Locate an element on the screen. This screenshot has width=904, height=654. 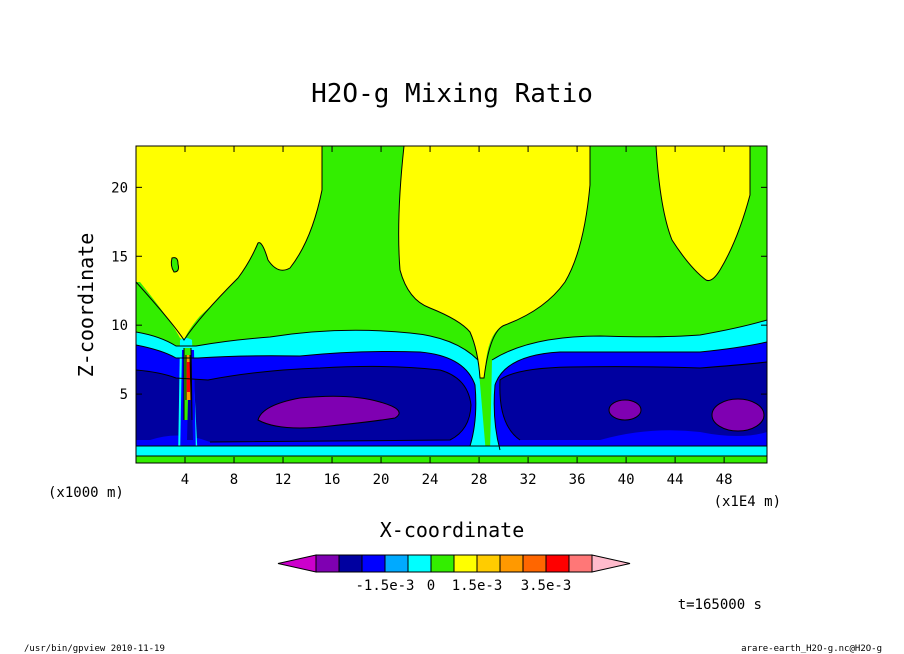
footer-right: arare-earth_H2O-g.nc@H2O-g is located at coordinates (811, 649).